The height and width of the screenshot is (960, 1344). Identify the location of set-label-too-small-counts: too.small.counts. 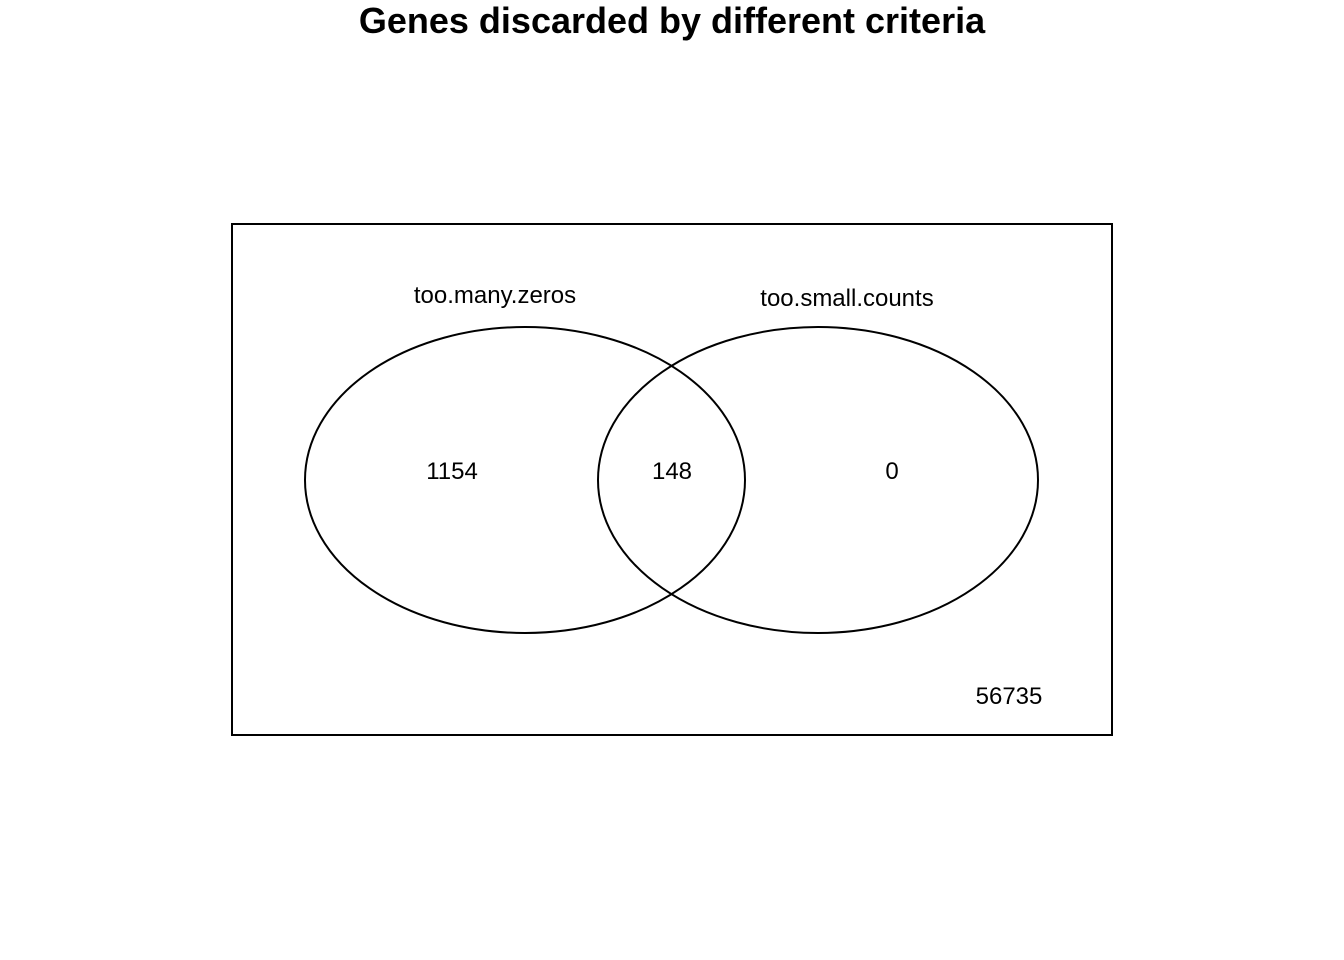
(846, 298).